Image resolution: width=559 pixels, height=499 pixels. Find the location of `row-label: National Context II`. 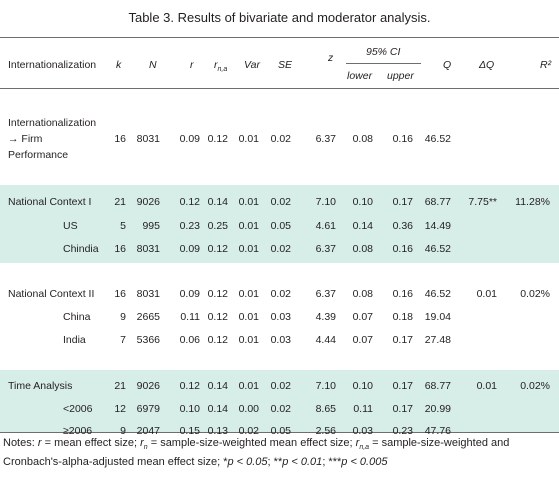

row-label: National Context II is located at coordinates (51, 294).